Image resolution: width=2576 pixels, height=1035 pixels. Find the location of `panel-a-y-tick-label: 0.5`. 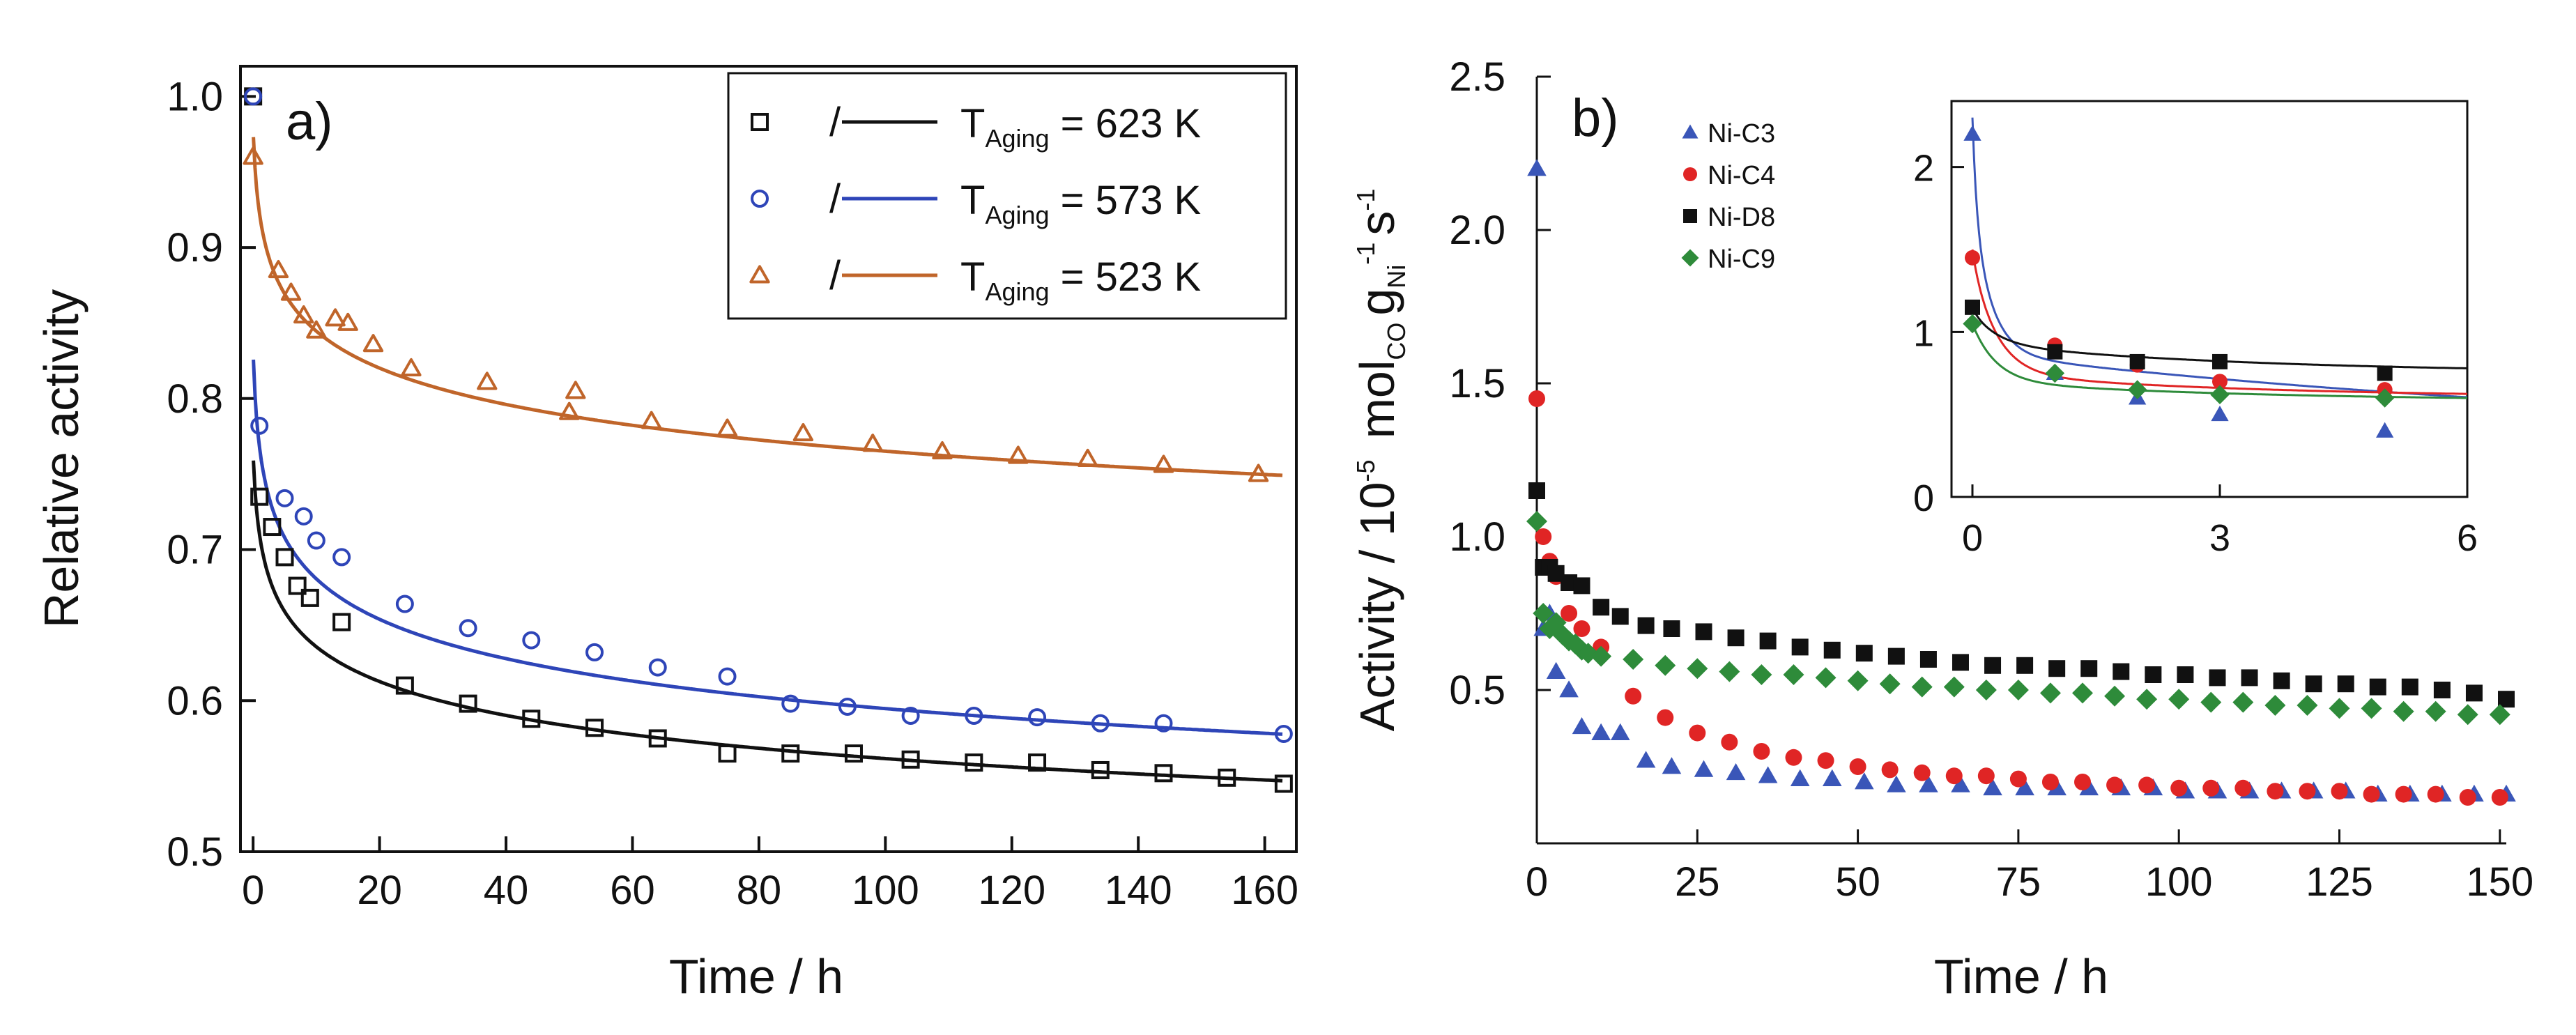

panel-a-y-tick-label: 0.5 is located at coordinates (195, 852).